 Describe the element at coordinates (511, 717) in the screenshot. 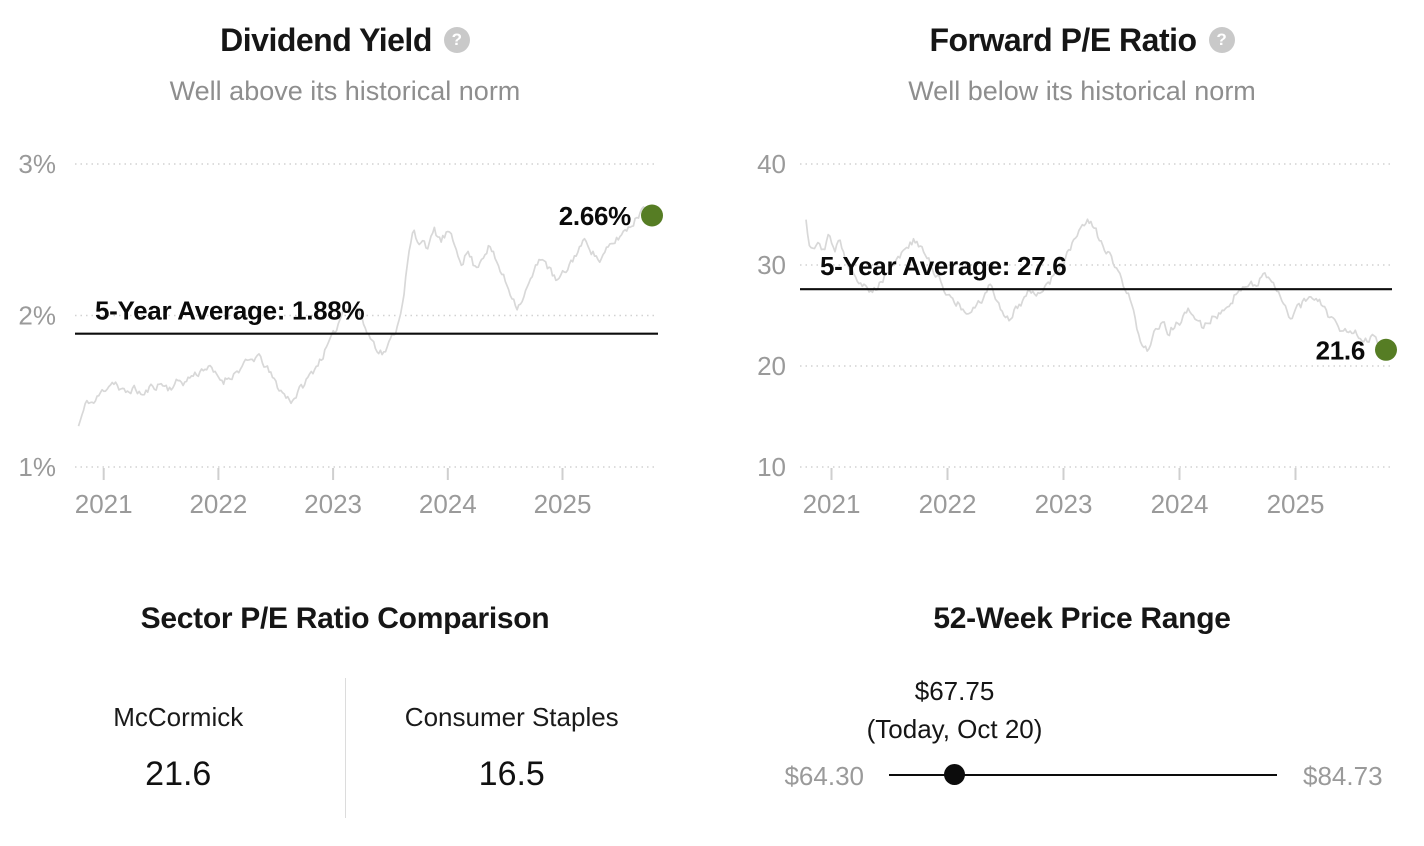

I see `sector-name: Consumer Staples` at that location.